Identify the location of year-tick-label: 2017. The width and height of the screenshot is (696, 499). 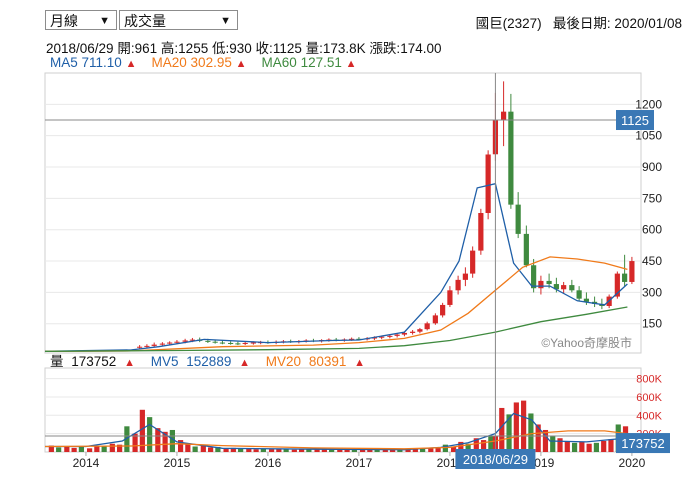
(359, 463).